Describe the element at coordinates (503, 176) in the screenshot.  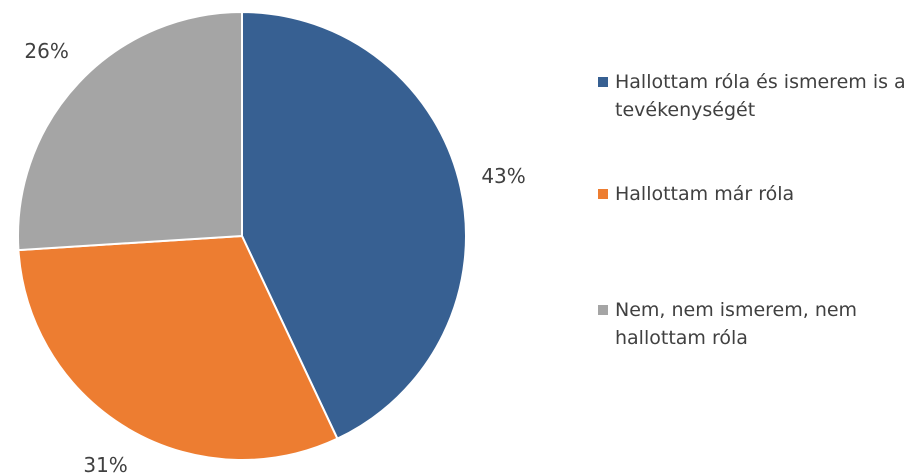
I see `data-label: 43%` at that location.